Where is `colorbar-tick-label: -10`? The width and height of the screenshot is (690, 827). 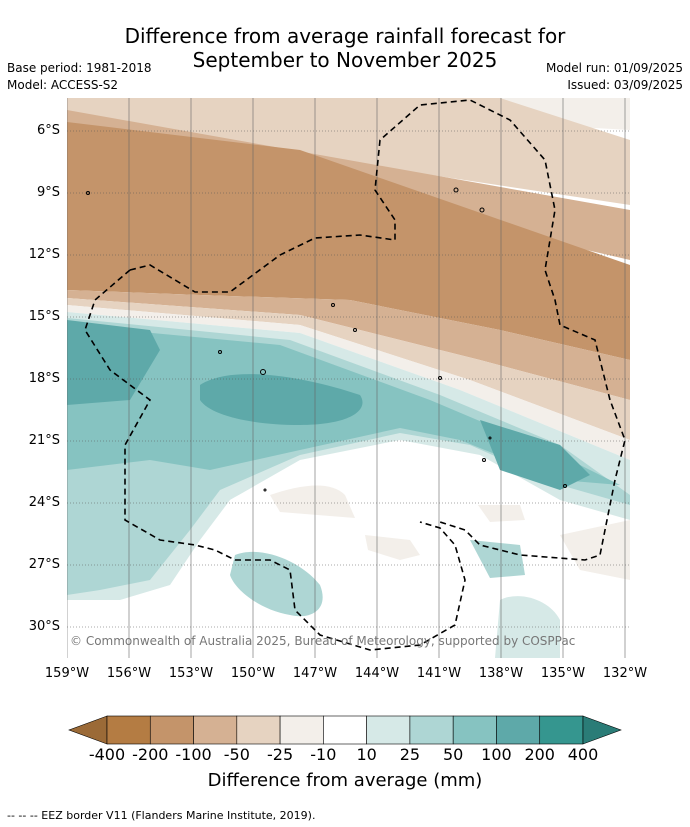
colorbar-tick-label: -10 is located at coordinates (323, 754).